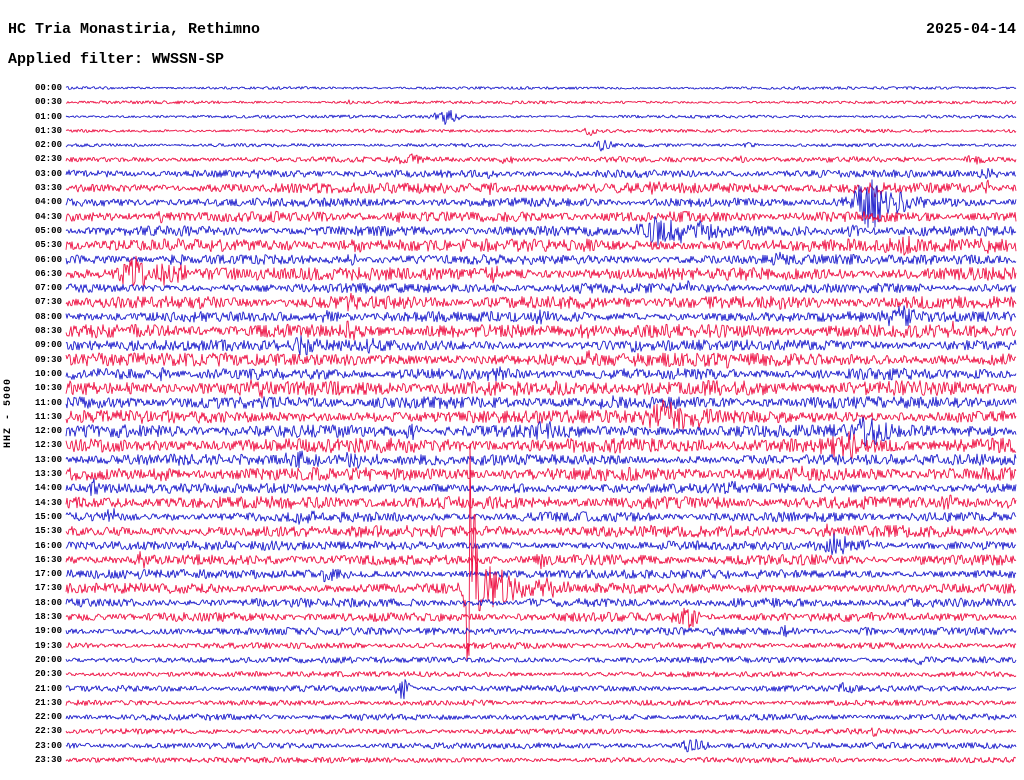 Image resolution: width=1024 pixels, height=780 pixels. What do you see at coordinates (48, 402) in the screenshot?
I see `row-time-label: 11:00` at bounding box center [48, 402].